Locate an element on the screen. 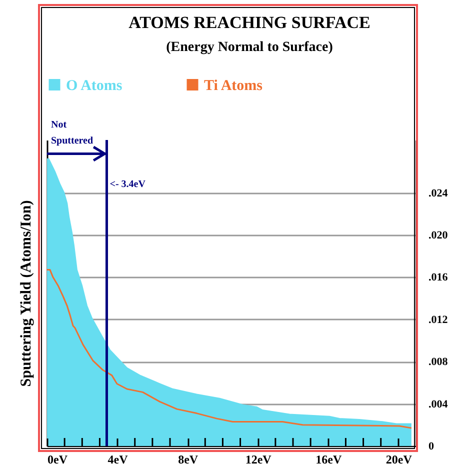  y-tick-label: 0 is located at coordinates (431, 446).